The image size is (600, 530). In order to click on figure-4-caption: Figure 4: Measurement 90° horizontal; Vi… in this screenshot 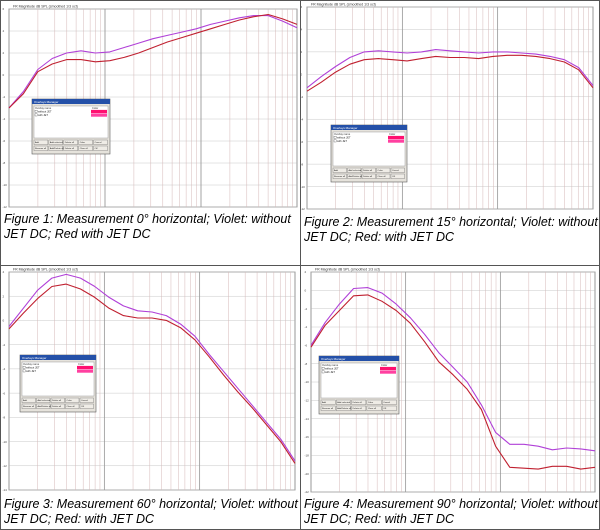, I will do `click(451, 511)`.